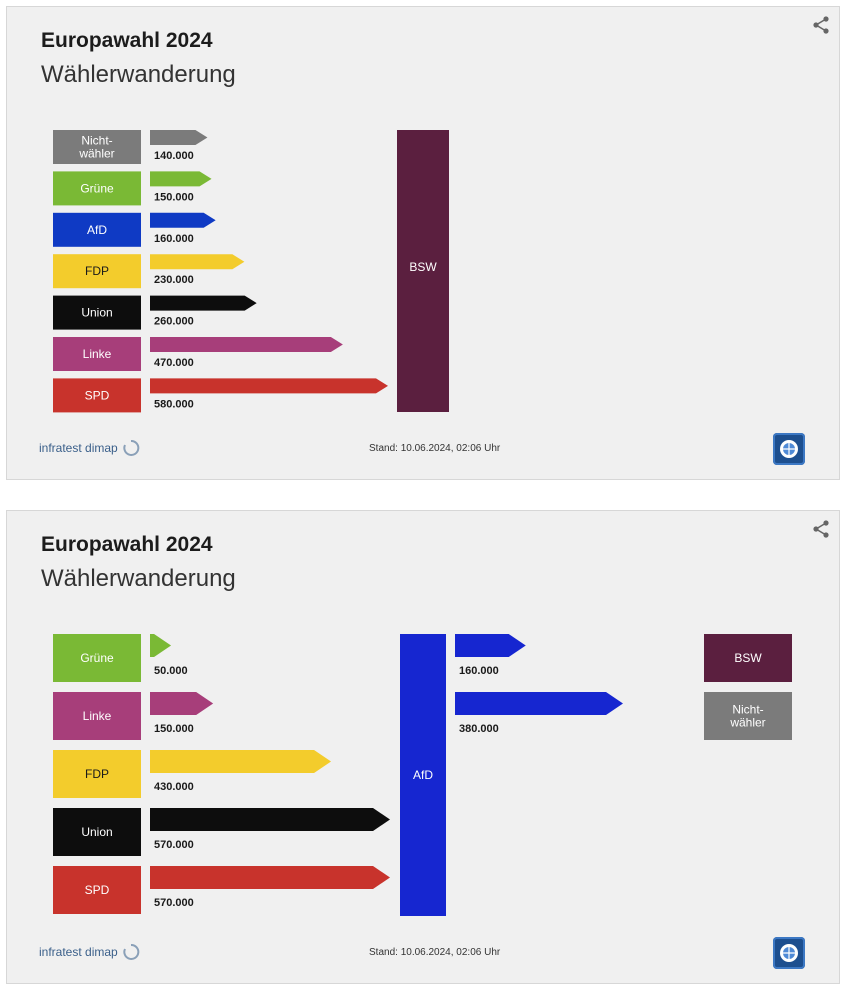 The image size is (848, 990). I want to click on target-bar-afd, so click(423, 775).